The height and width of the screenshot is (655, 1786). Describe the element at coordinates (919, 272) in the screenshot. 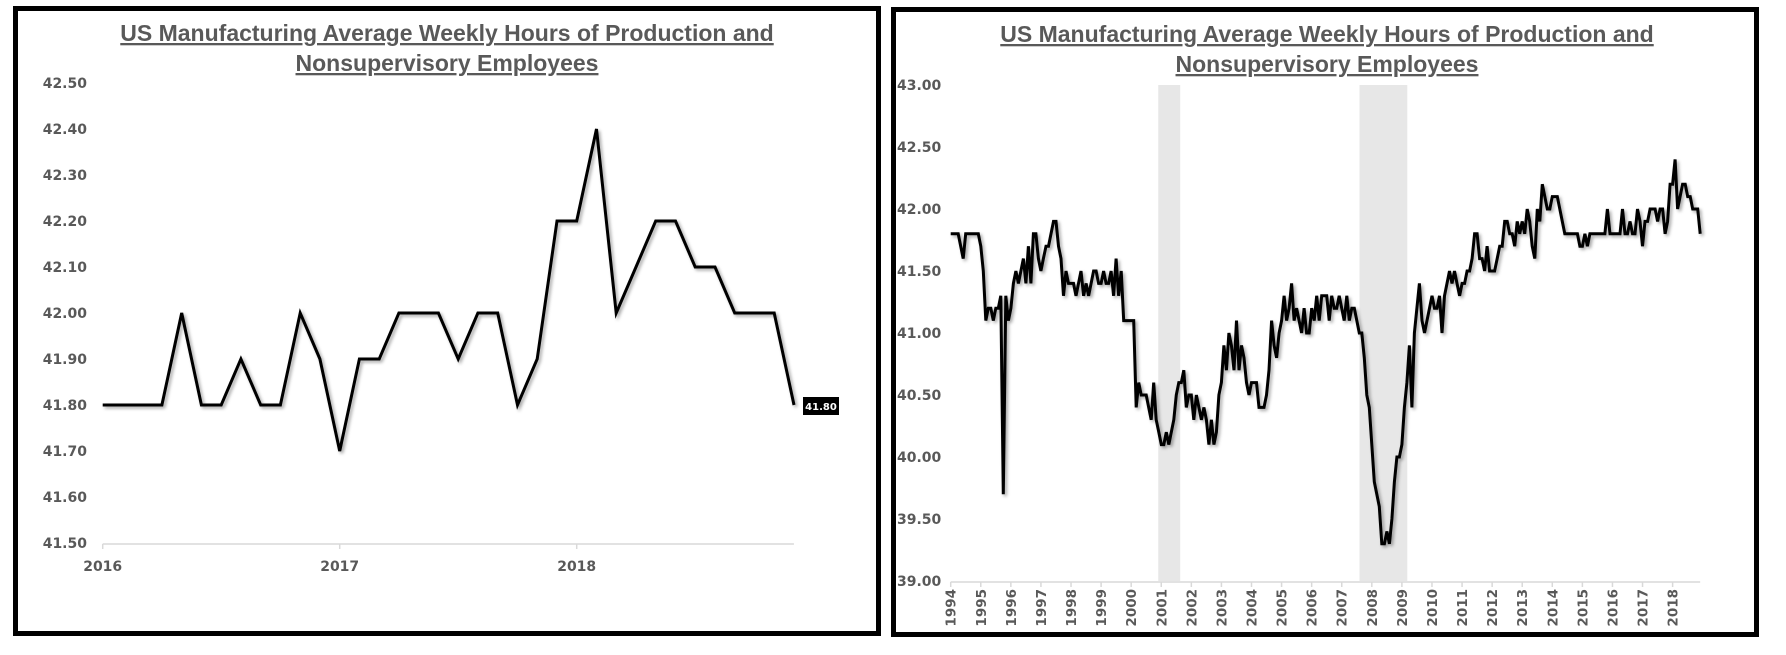

I see `right-y-tick-label: 41.50` at that location.